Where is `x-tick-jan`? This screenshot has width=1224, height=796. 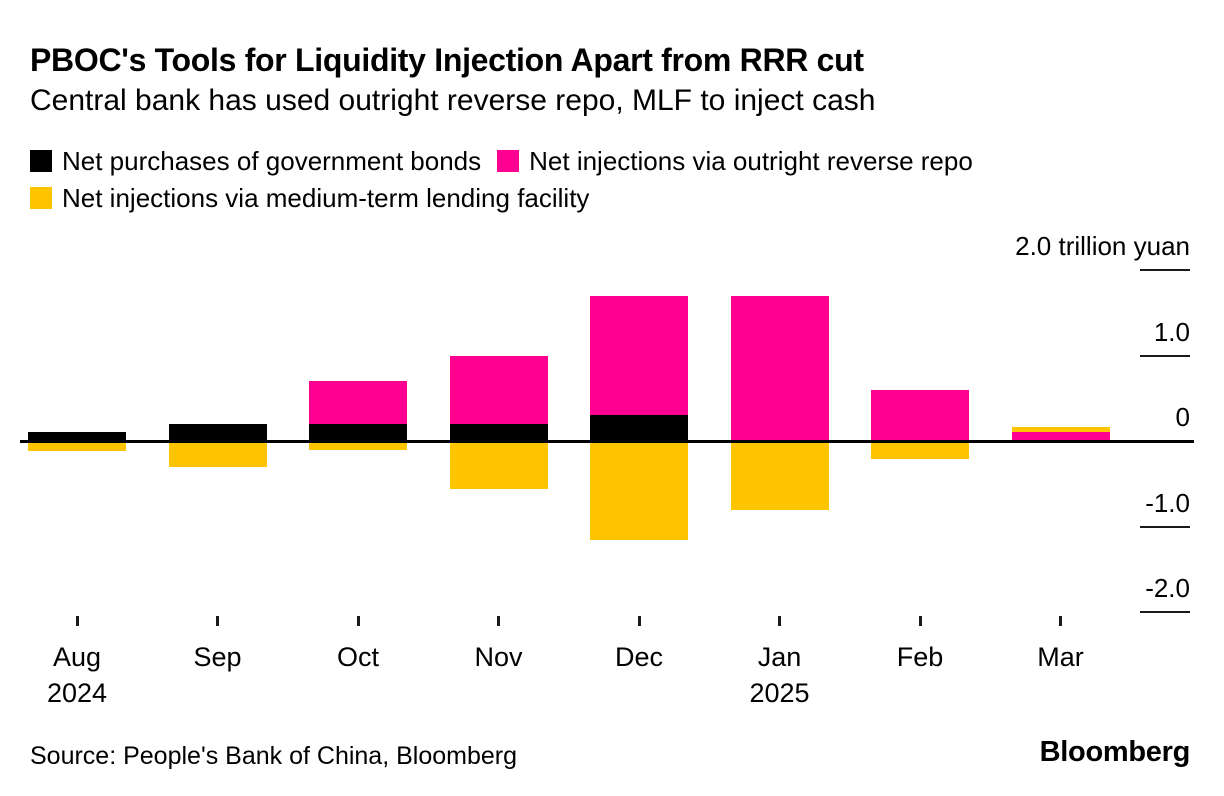
x-tick-jan is located at coordinates (779, 621).